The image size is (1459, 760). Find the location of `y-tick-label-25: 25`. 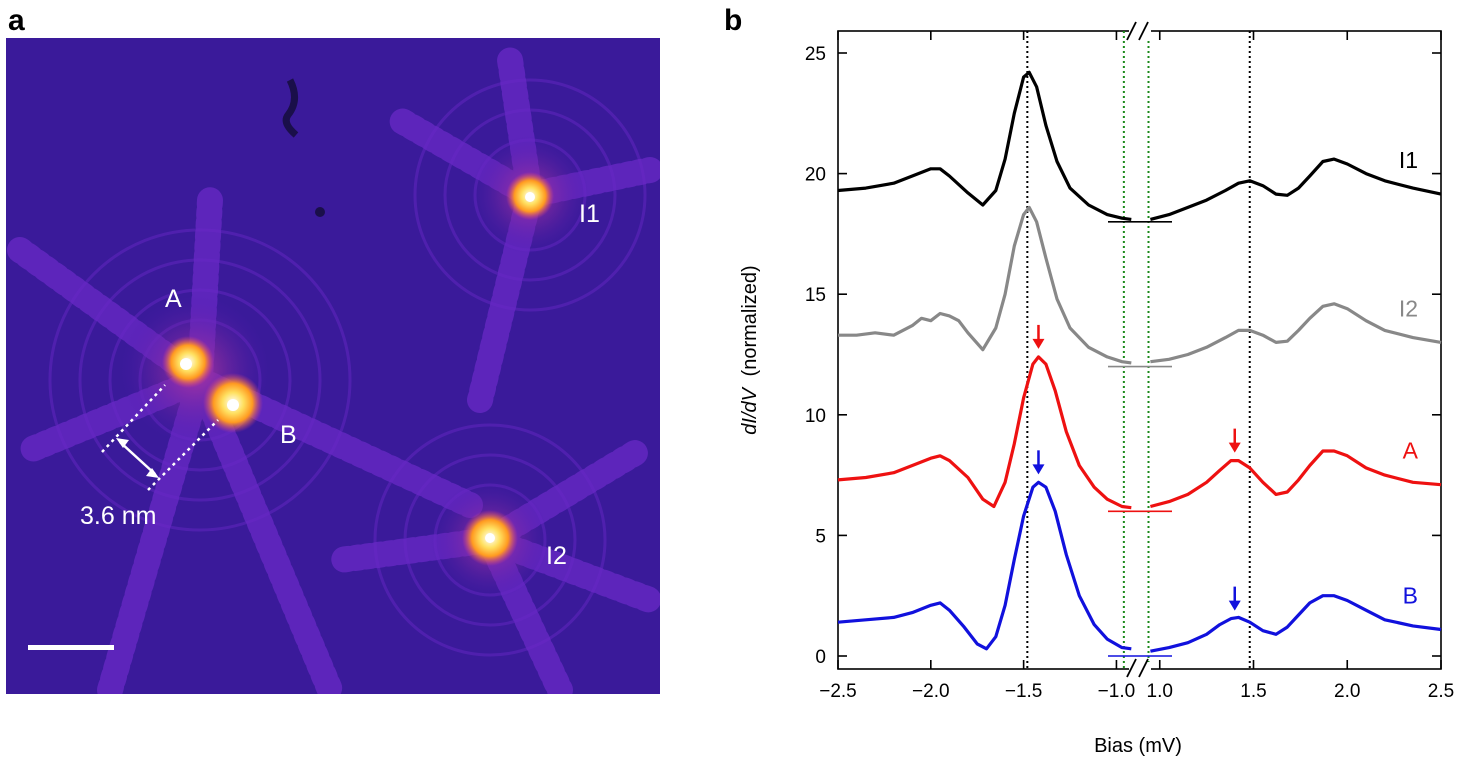

y-tick-label-25: 25 is located at coordinates (815, 54).